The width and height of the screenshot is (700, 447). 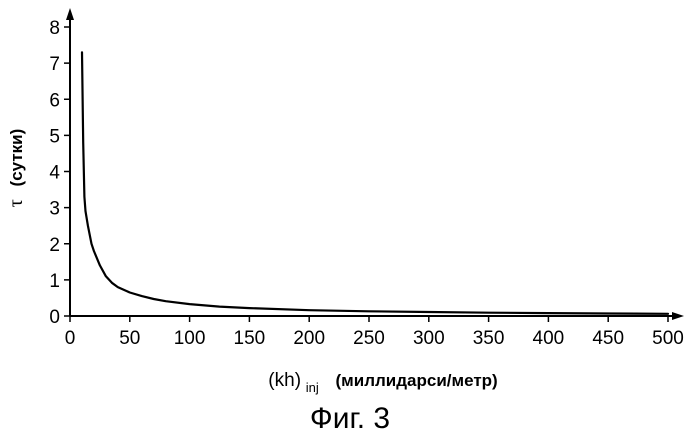 I want to click on y-axis-arrow, so click(x=70, y=14).